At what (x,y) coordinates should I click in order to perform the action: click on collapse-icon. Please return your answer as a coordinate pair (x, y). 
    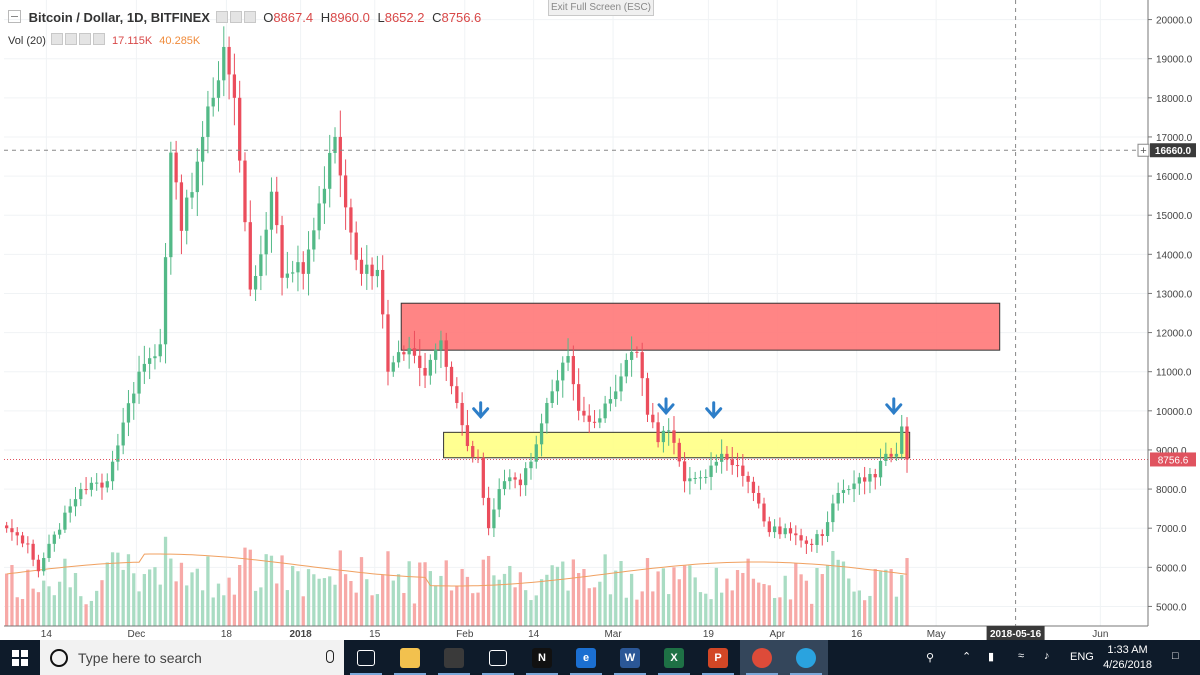
    Looking at the image, I should click on (14, 16).